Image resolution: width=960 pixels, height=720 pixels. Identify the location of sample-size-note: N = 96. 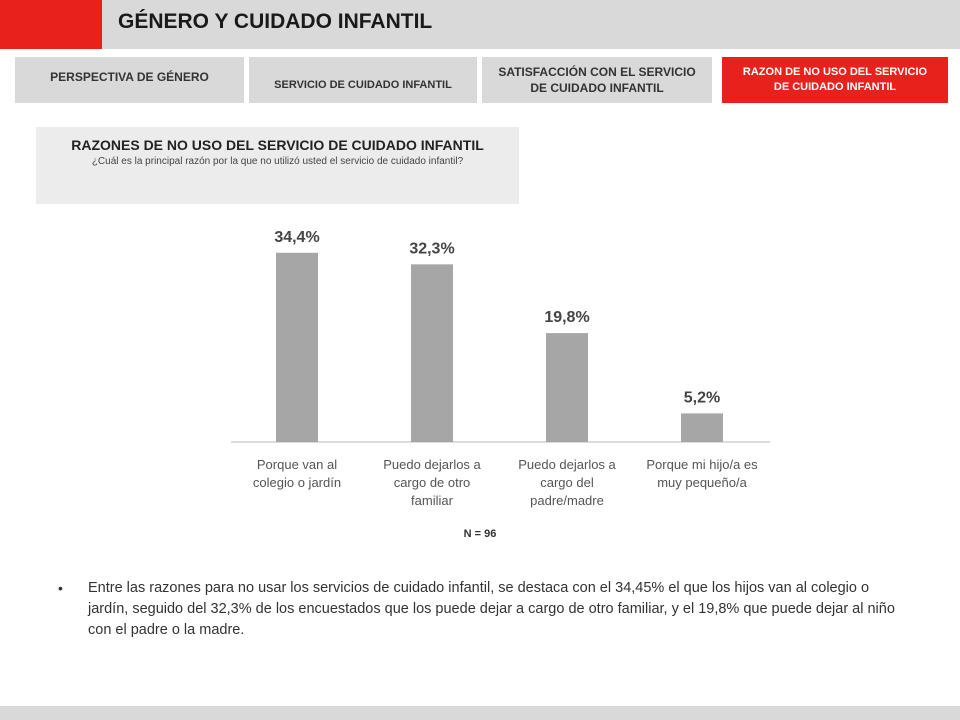
(480, 534).